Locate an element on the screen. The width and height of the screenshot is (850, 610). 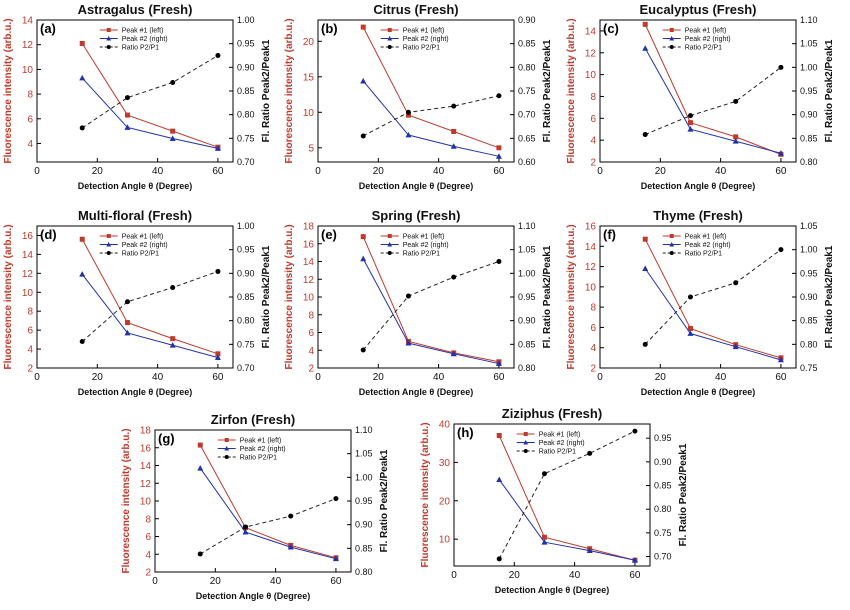
y-right-tick-label: 0.80 is located at coordinates (809, 344).